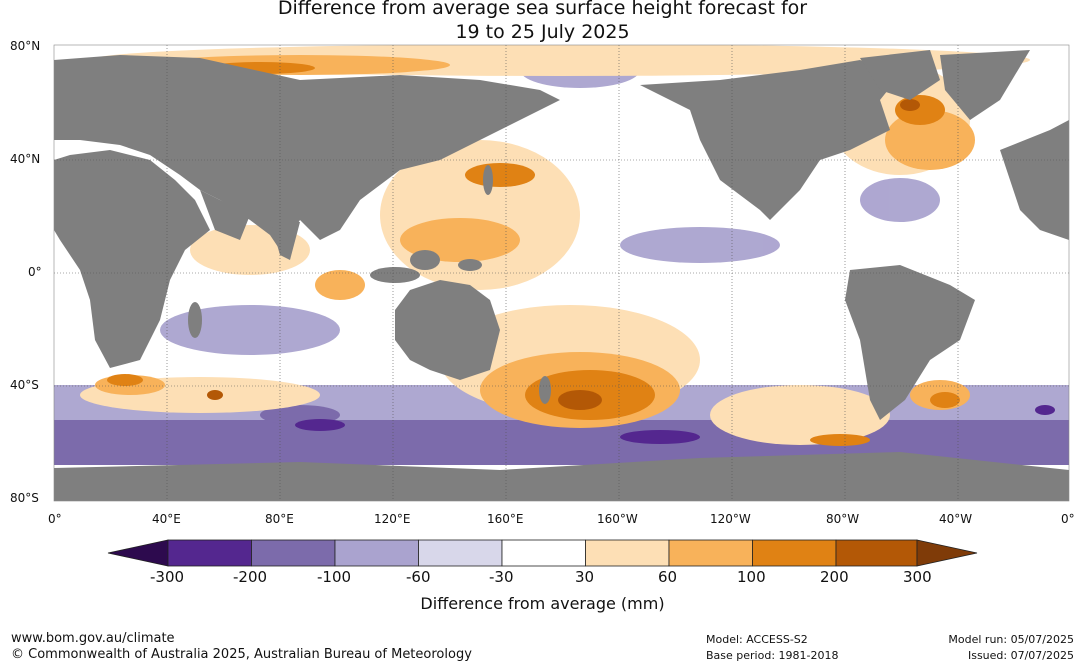 The width and height of the screenshot is (1085, 667). I want to click on colorbar-tick: 300, so click(917, 577).